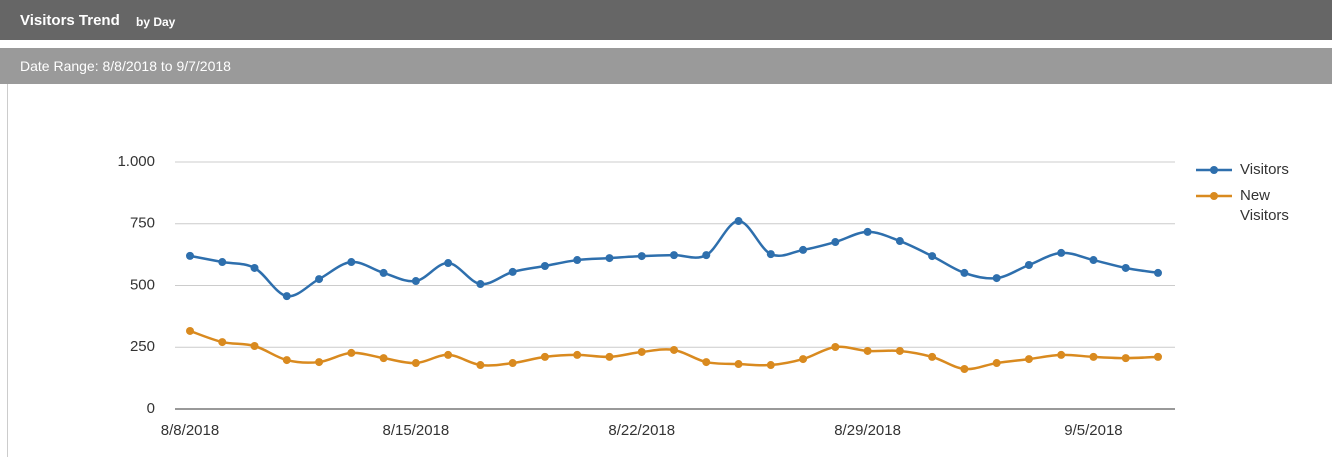  Describe the element at coordinates (142, 346) in the screenshot. I see `y-tick-label: 250` at that location.